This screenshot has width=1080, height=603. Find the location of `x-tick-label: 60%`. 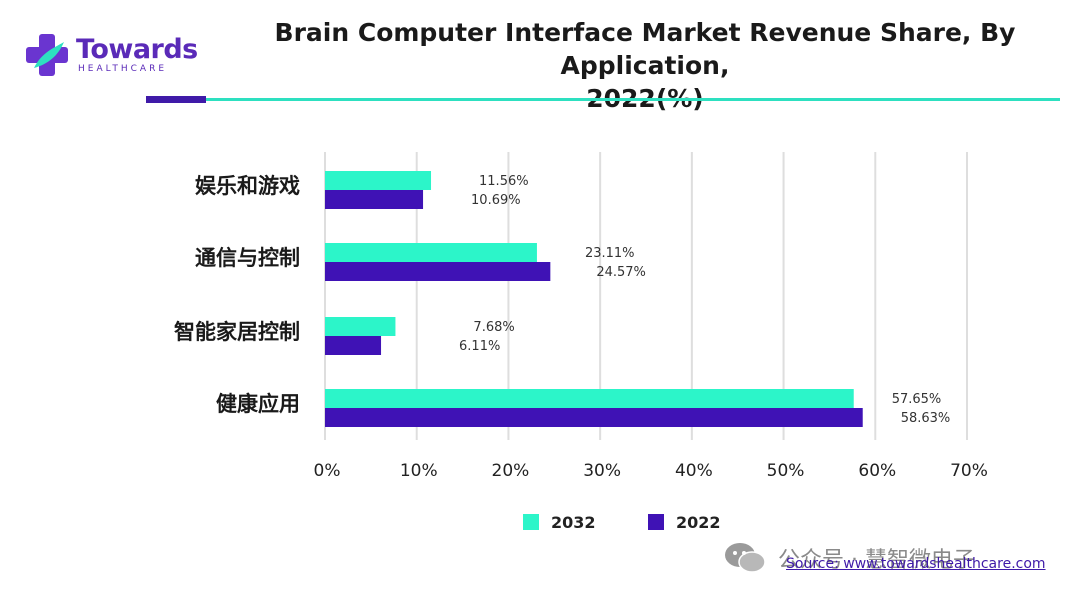

x-tick-label: 60% is located at coordinates (877, 471).